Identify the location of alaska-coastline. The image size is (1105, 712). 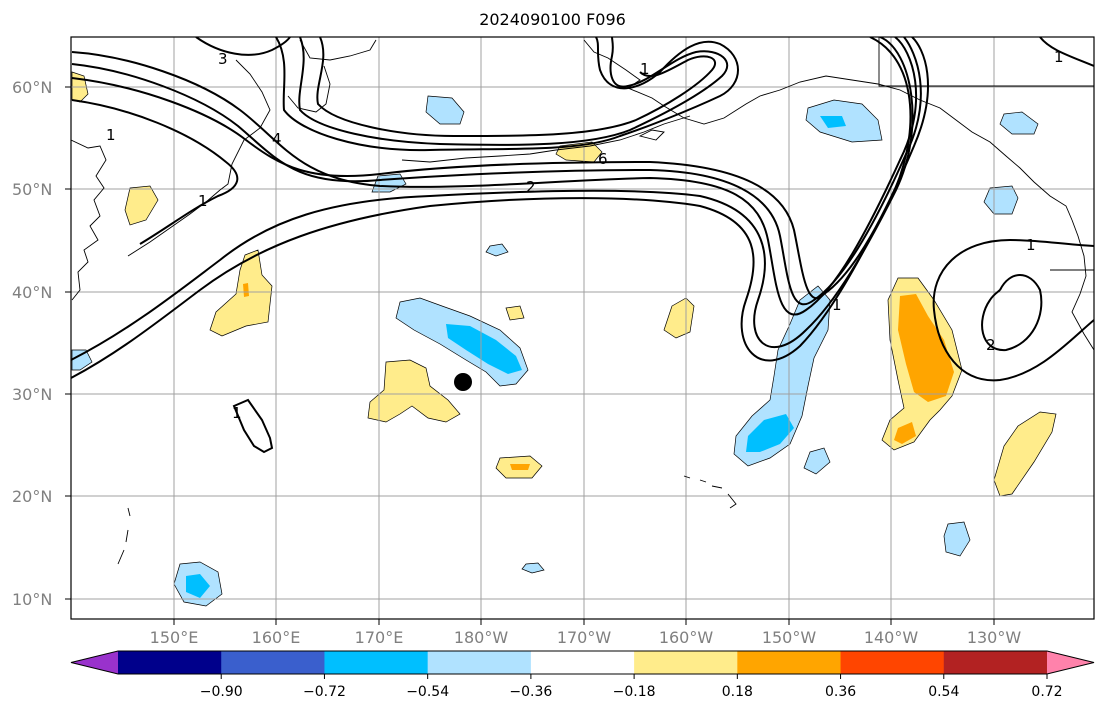
(828, 130).